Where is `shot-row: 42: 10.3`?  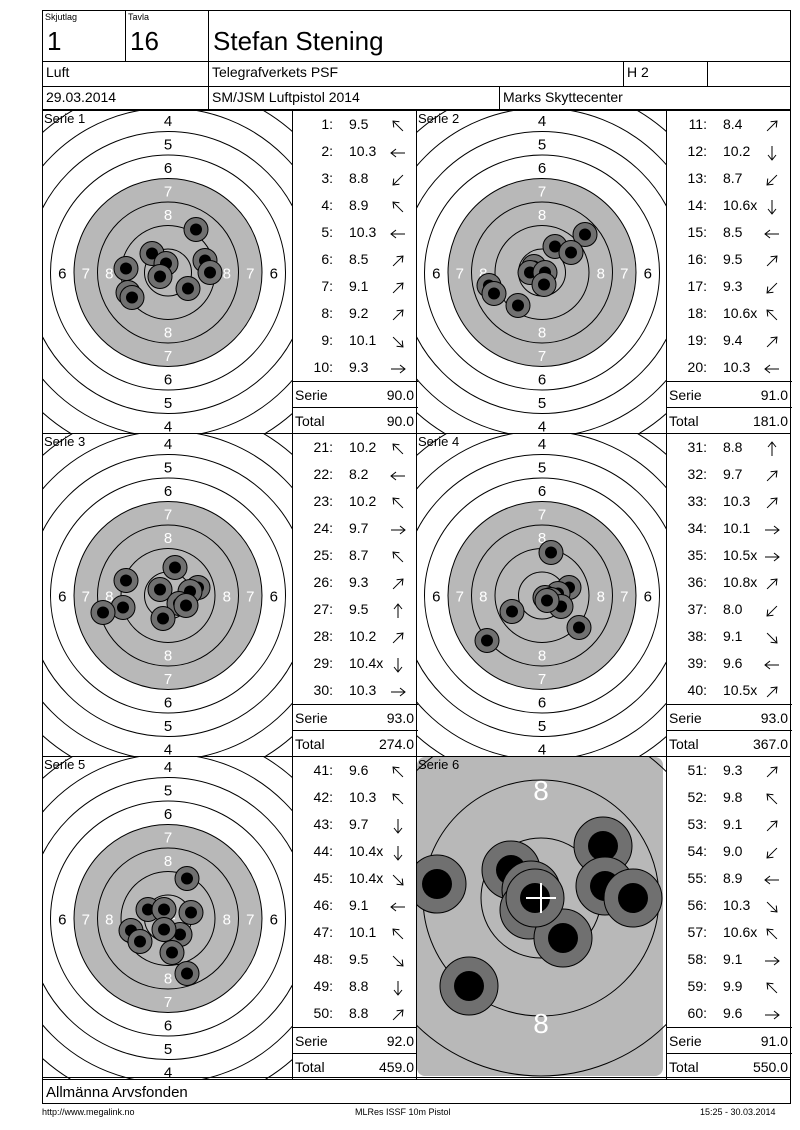 shot-row: 42: 10.3 is located at coordinates (355, 797).